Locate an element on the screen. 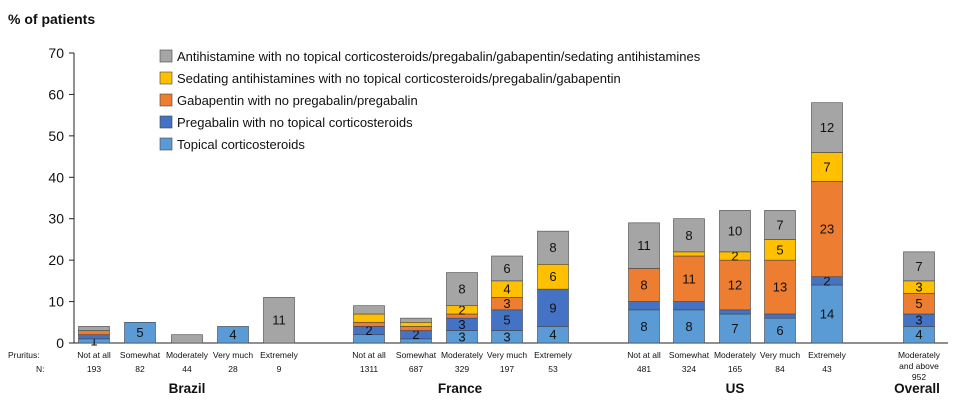 The width and height of the screenshot is (960, 407). bar-value-label: 13 is located at coordinates (780, 287).